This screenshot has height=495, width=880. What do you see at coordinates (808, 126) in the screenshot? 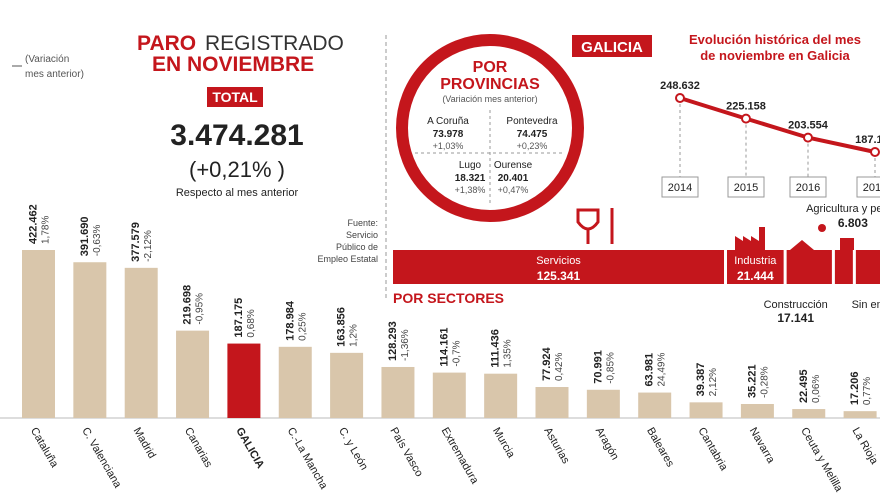
I see `point-label: 203.554` at bounding box center [808, 126].